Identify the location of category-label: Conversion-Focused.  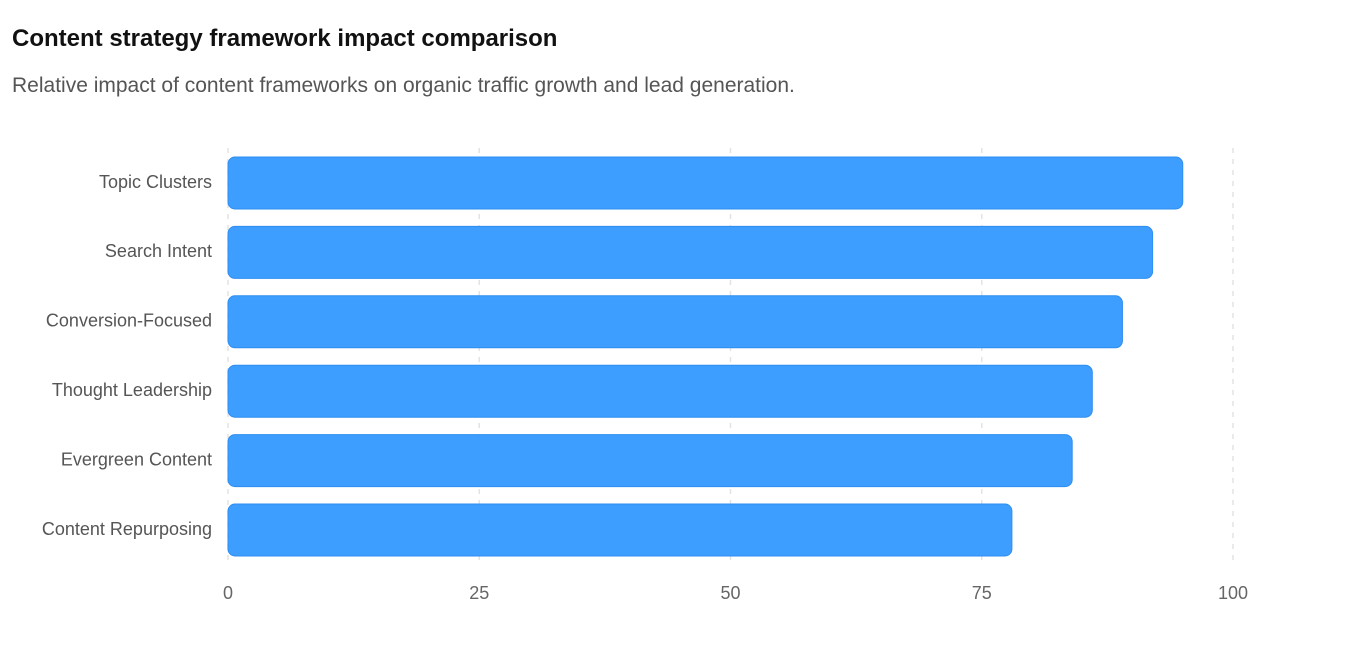
(129, 321).